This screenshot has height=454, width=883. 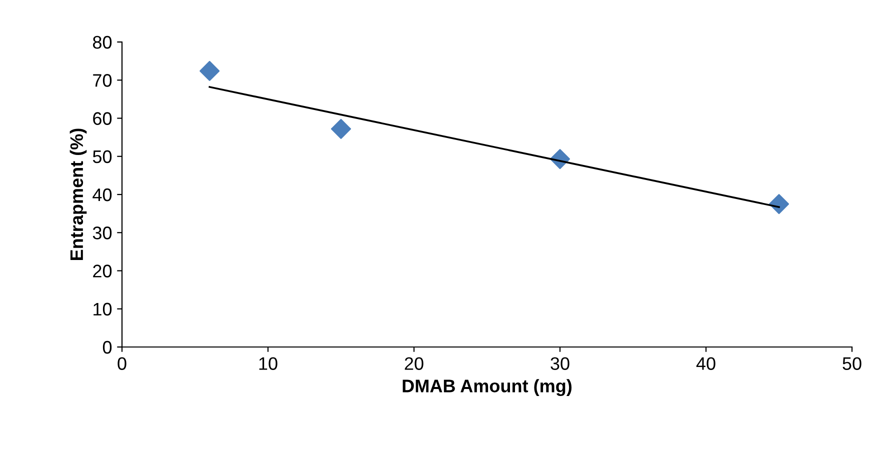 I want to click on y-tick-label: 80, so click(x=102, y=42).